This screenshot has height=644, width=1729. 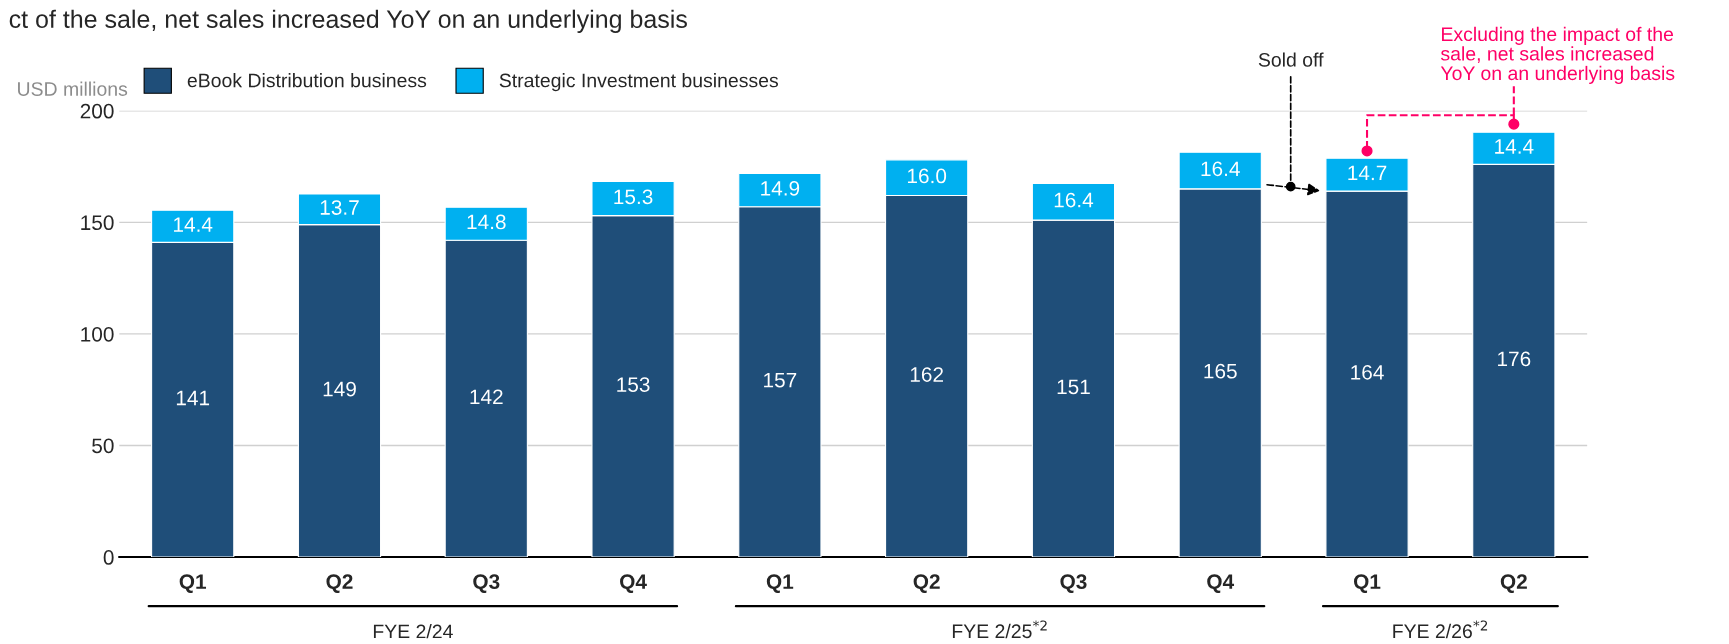 What do you see at coordinates (97, 111) in the screenshot?
I see `y-tick-label: 200` at bounding box center [97, 111].